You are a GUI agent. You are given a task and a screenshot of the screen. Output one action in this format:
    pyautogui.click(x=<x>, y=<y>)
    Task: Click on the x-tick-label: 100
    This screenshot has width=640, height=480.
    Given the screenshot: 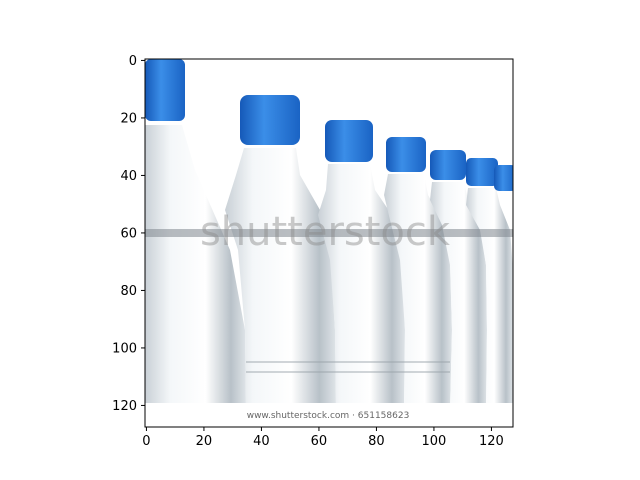 What is the action you would take?
    pyautogui.click(x=434, y=441)
    